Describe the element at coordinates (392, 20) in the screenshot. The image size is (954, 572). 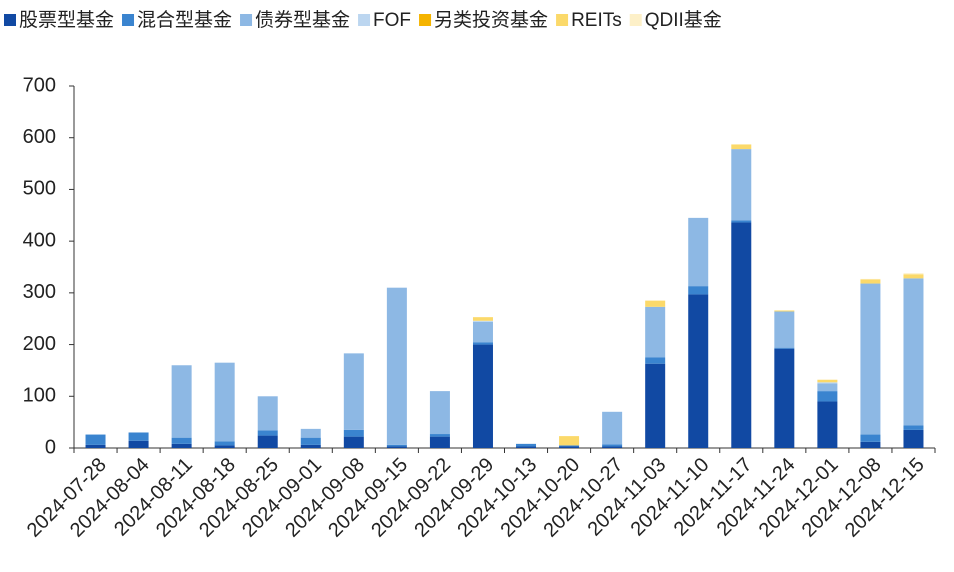
I see `legend-label: FOF` at that location.